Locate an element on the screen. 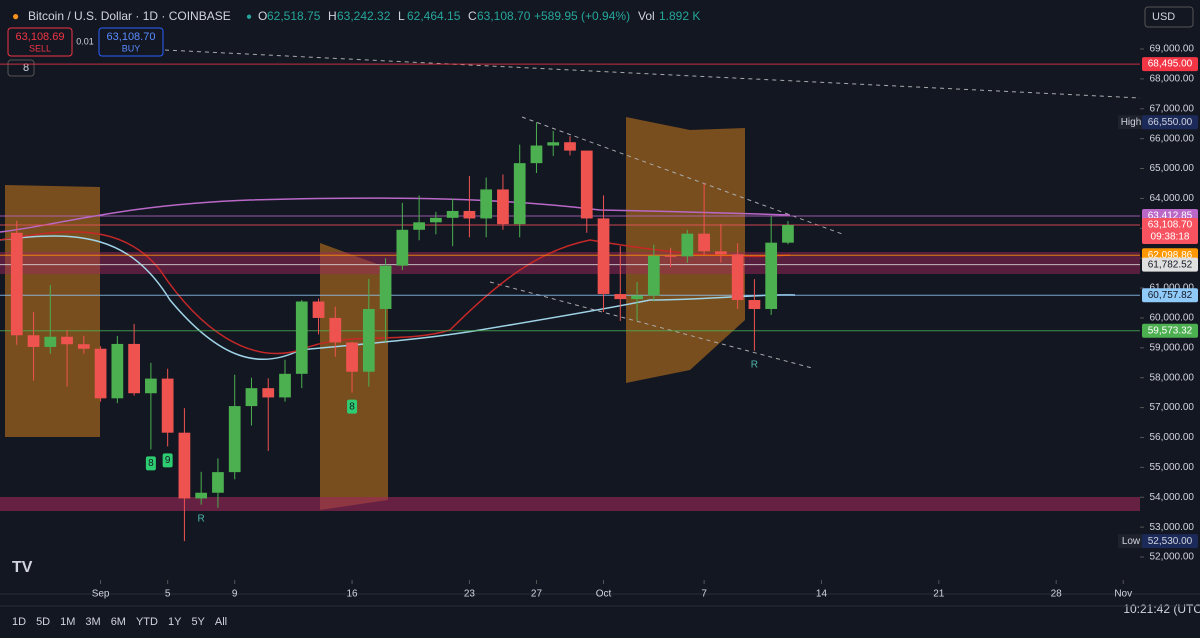  sell-button is located at coordinates (40, 42).